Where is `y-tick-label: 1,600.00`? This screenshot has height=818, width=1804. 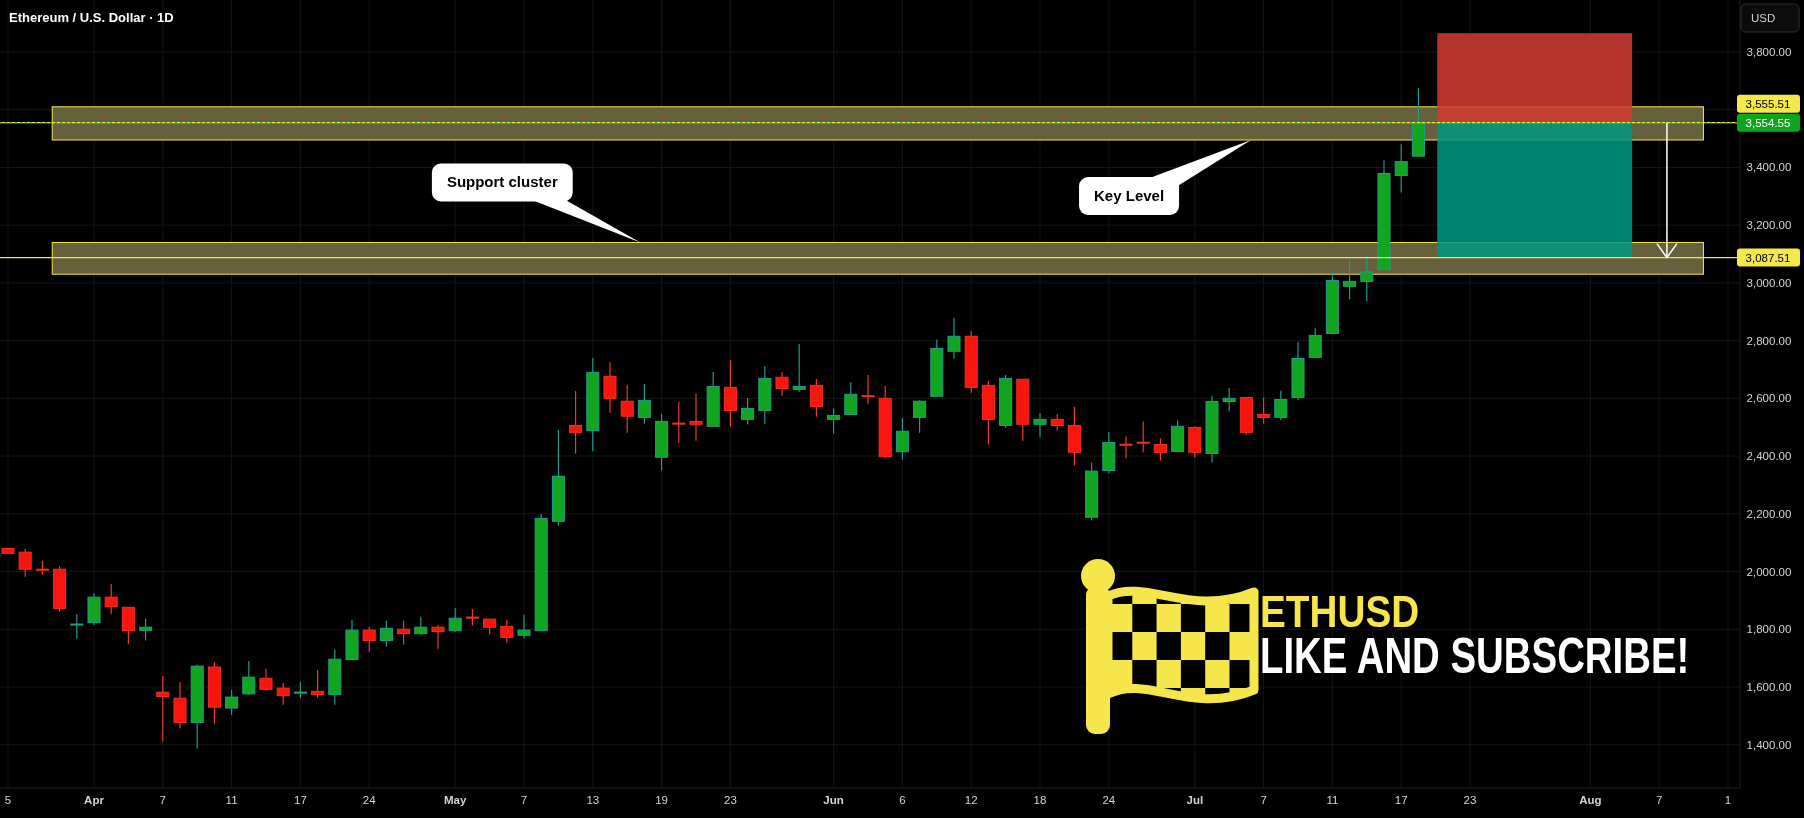
y-tick-label: 1,600.00 is located at coordinates (1769, 686).